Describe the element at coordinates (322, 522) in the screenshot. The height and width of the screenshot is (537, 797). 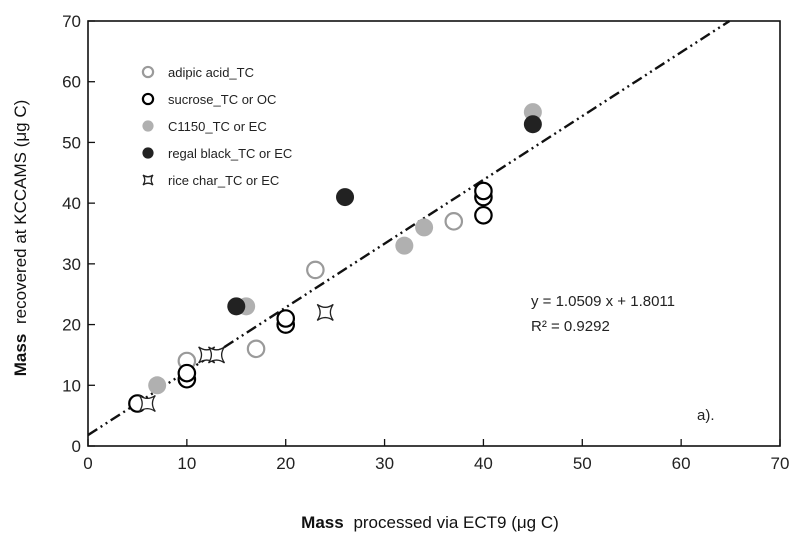
I see `x-axis-label-bold: Mass` at that location.